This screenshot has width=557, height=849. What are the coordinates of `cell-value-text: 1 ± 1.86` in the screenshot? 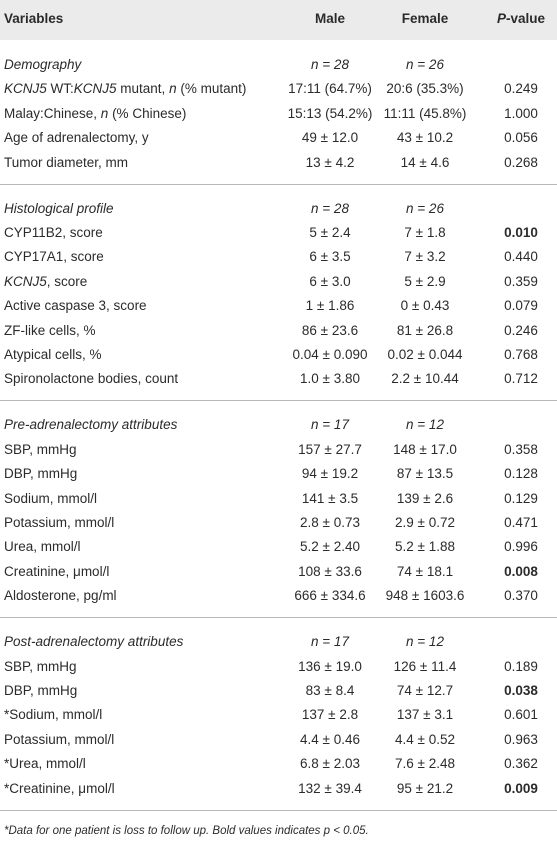 It's located at (330, 306).